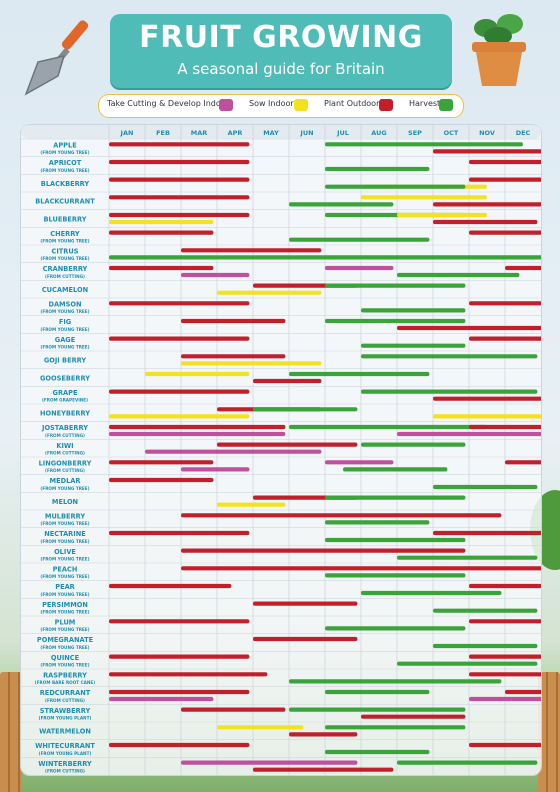  Describe the element at coordinates (65, 605) in the screenshot. I see `crop-name-persimmon: PERSIMMON` at that location.